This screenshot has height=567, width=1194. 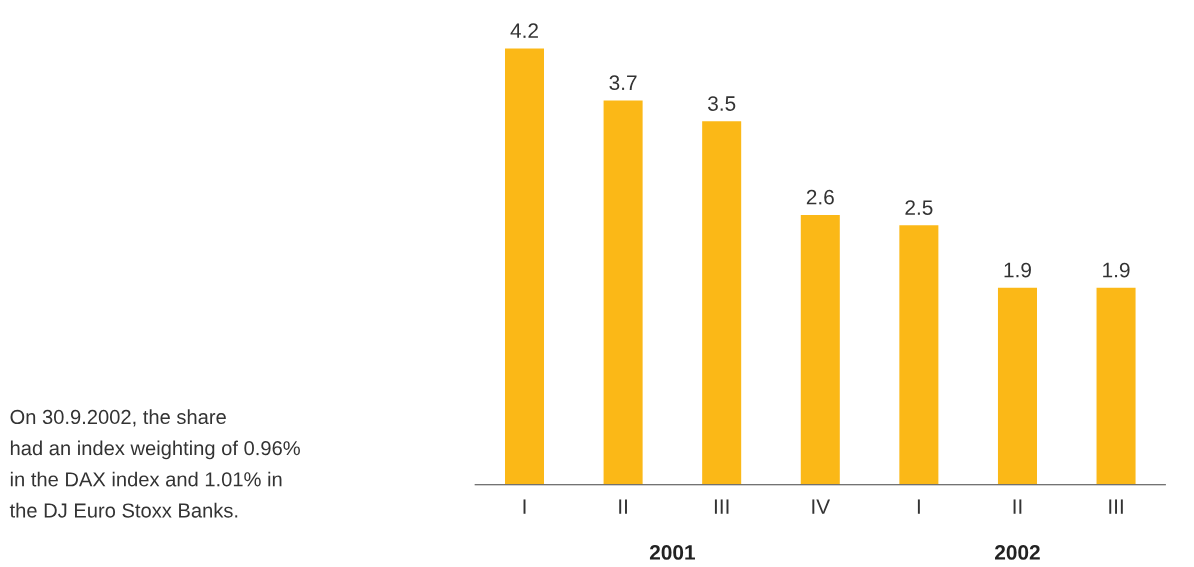 I want to click on data-label: 4.2, so click(x=524, y=30).